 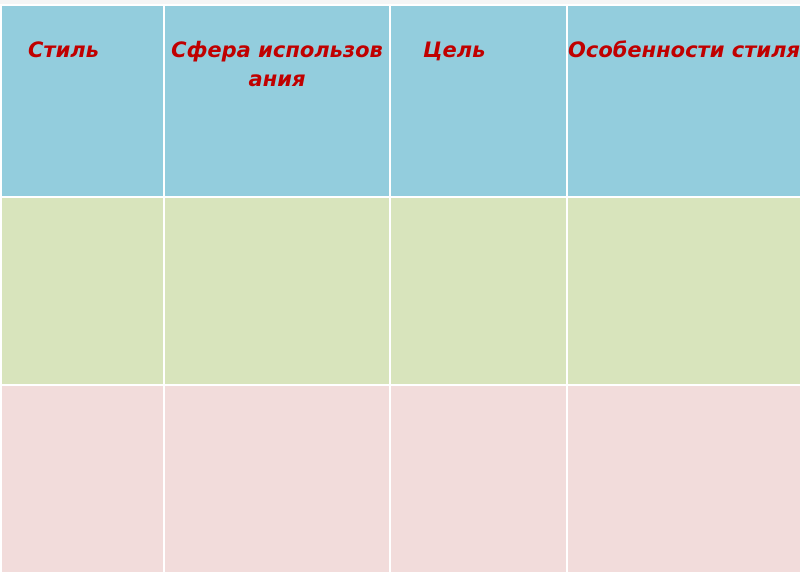 I want to click on header-cell-style: Стиль, so click(x=82, y=101).